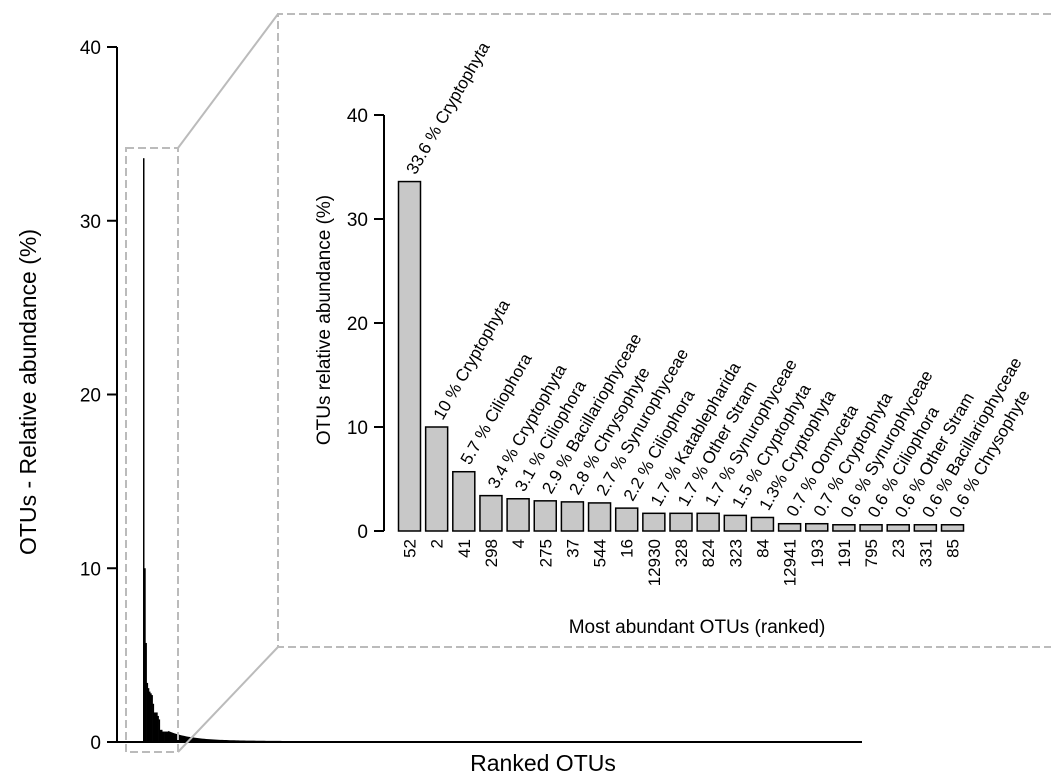 The height and width of the screenshot is (777, 1051). What do you see at coordinates (762, 548) in the screenshot?
I see `inset-category-label: 84` at bounding box center [762, 548].